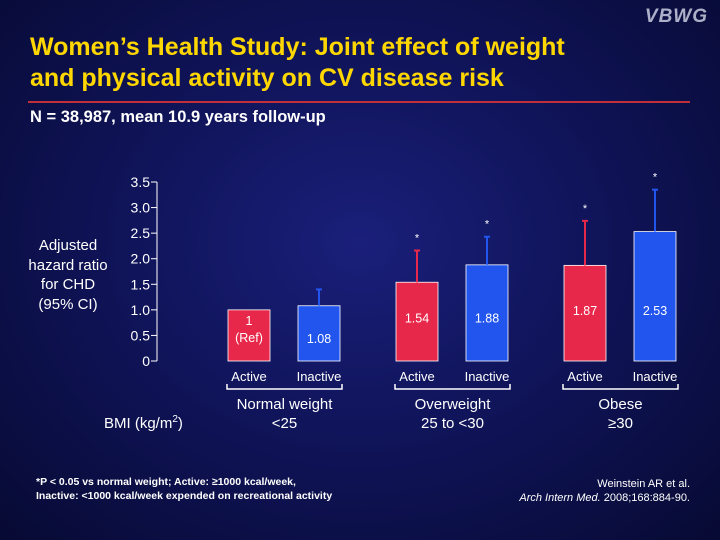 Image resolution: width=720 pixels, height=540 pixels. I want to click on y-tick-label: 1.5, so click(141, 284).